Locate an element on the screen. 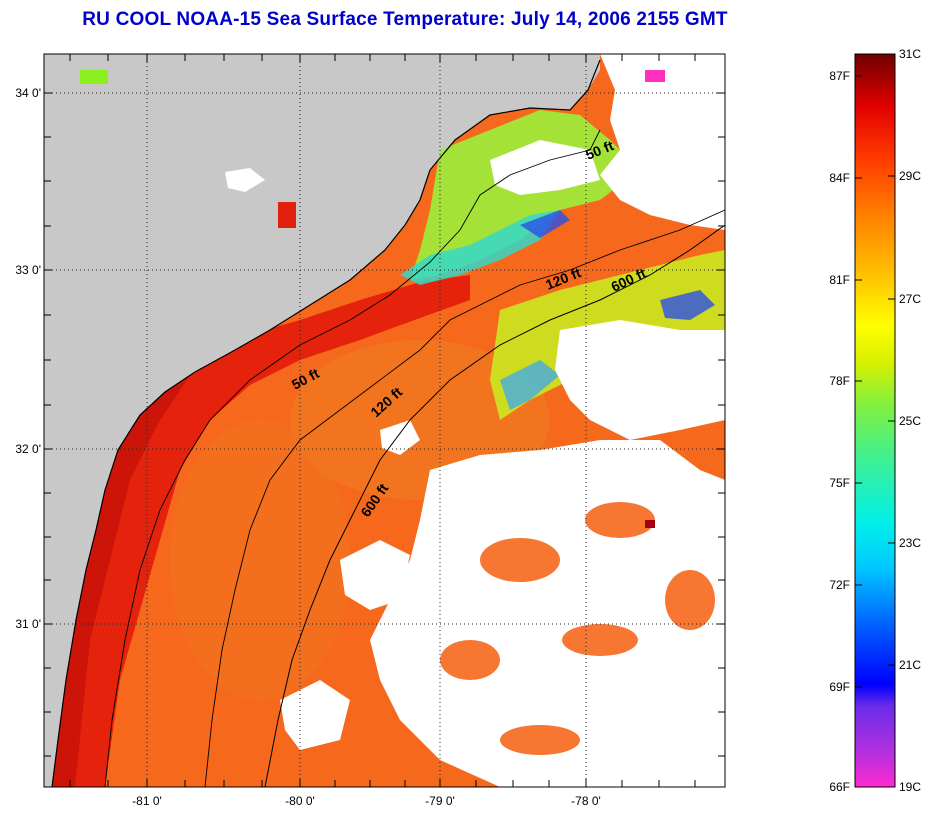 Image resolution: width=936 pixels, height=817 pixels. colorbar-ticks is located at coordinates (875, 420).